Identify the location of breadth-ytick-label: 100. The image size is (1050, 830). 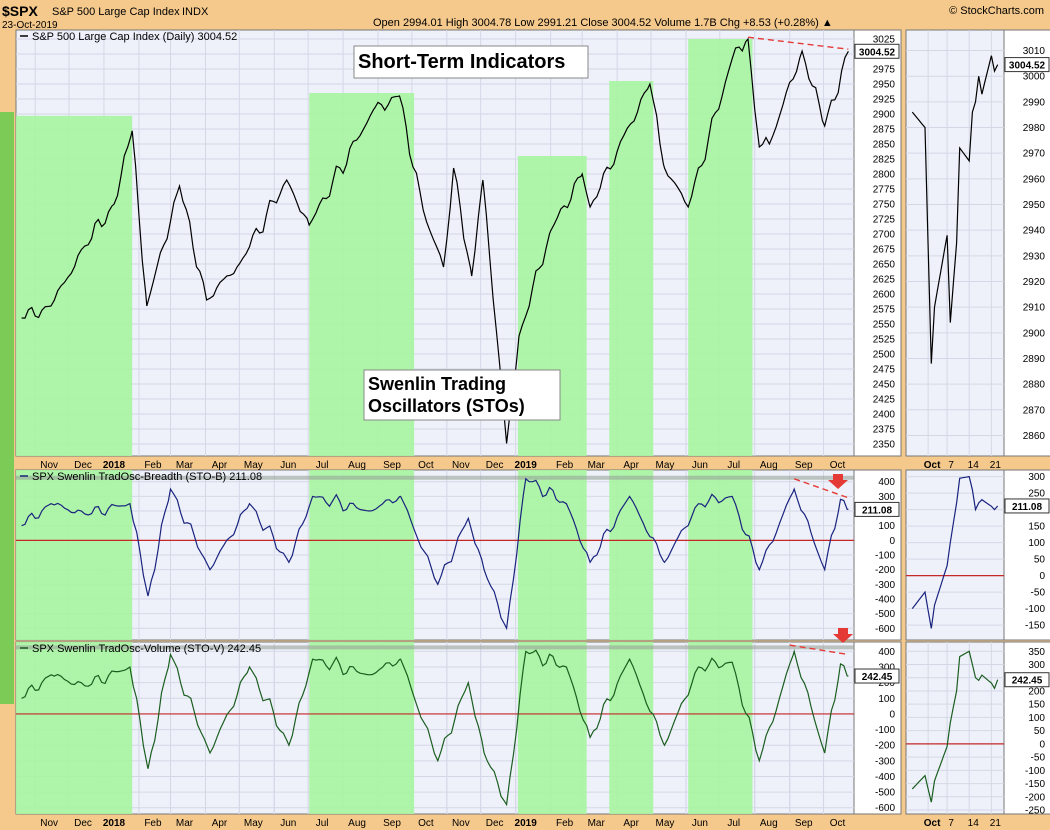
(886, 526).